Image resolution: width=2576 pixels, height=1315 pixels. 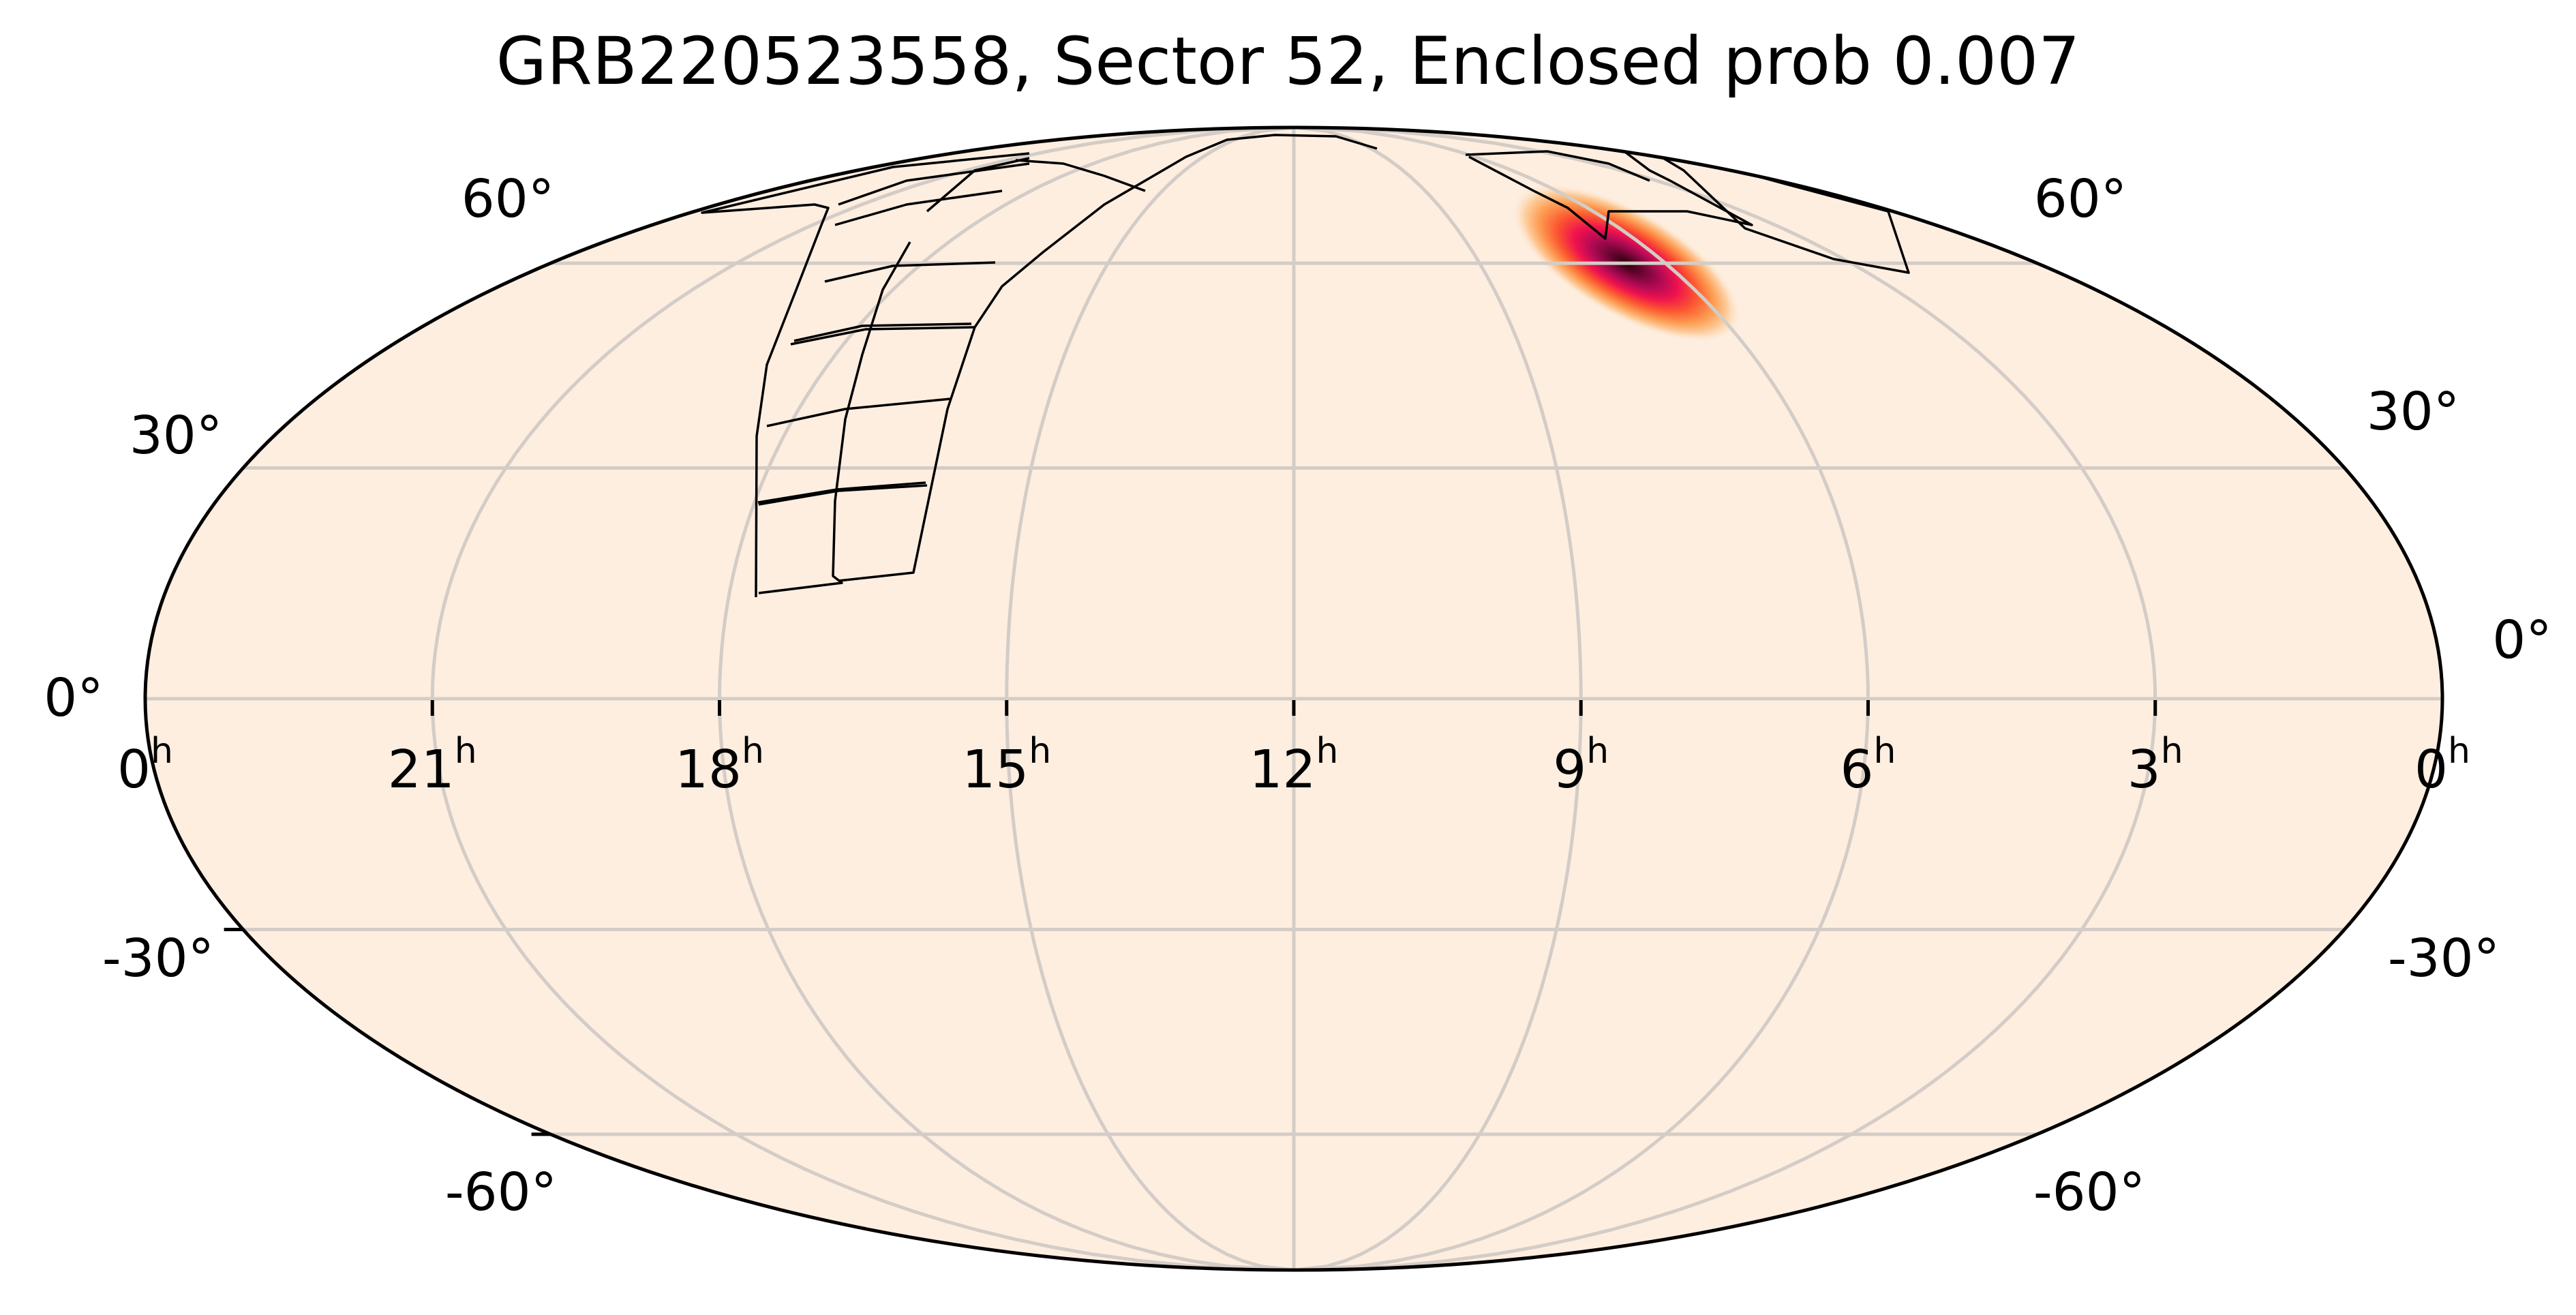 I want to click on ra-tick-label: 9h, so click(x=1581, y=766).